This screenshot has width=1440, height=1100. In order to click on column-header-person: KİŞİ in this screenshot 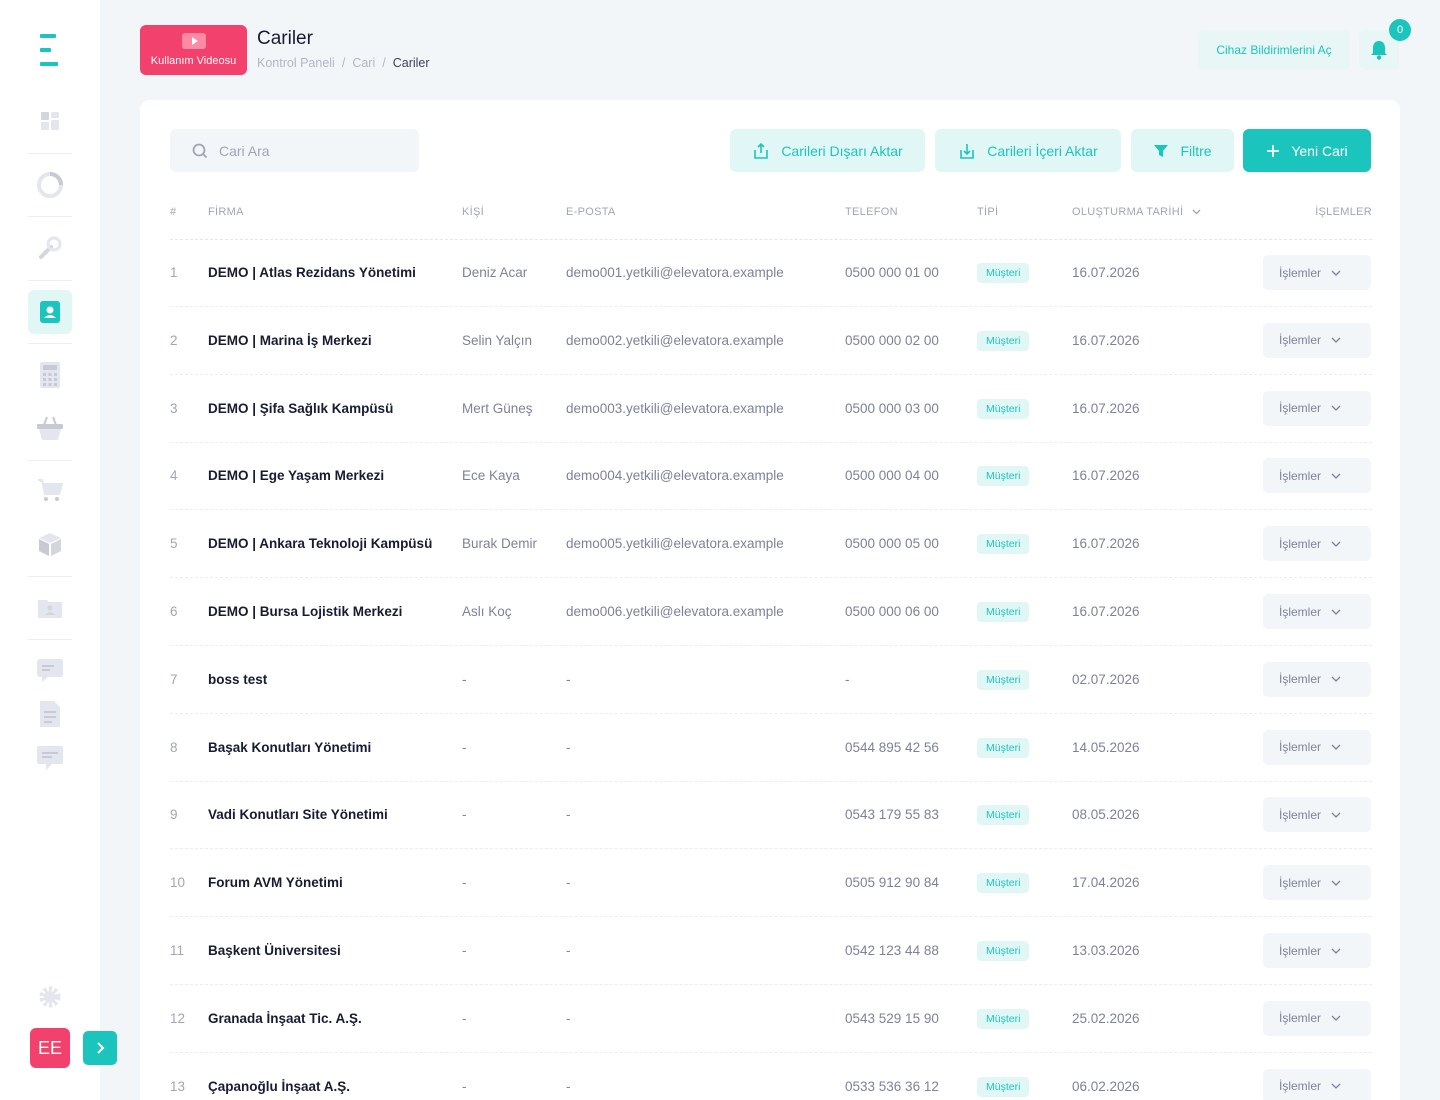, I will do `click(473, 212)`.